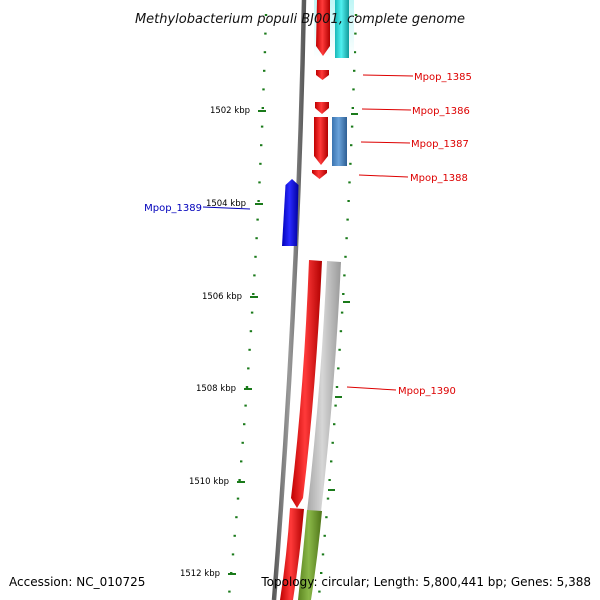  I want to click on gene-label-mpop-1386: Mpop_1386, so click(441, 111).